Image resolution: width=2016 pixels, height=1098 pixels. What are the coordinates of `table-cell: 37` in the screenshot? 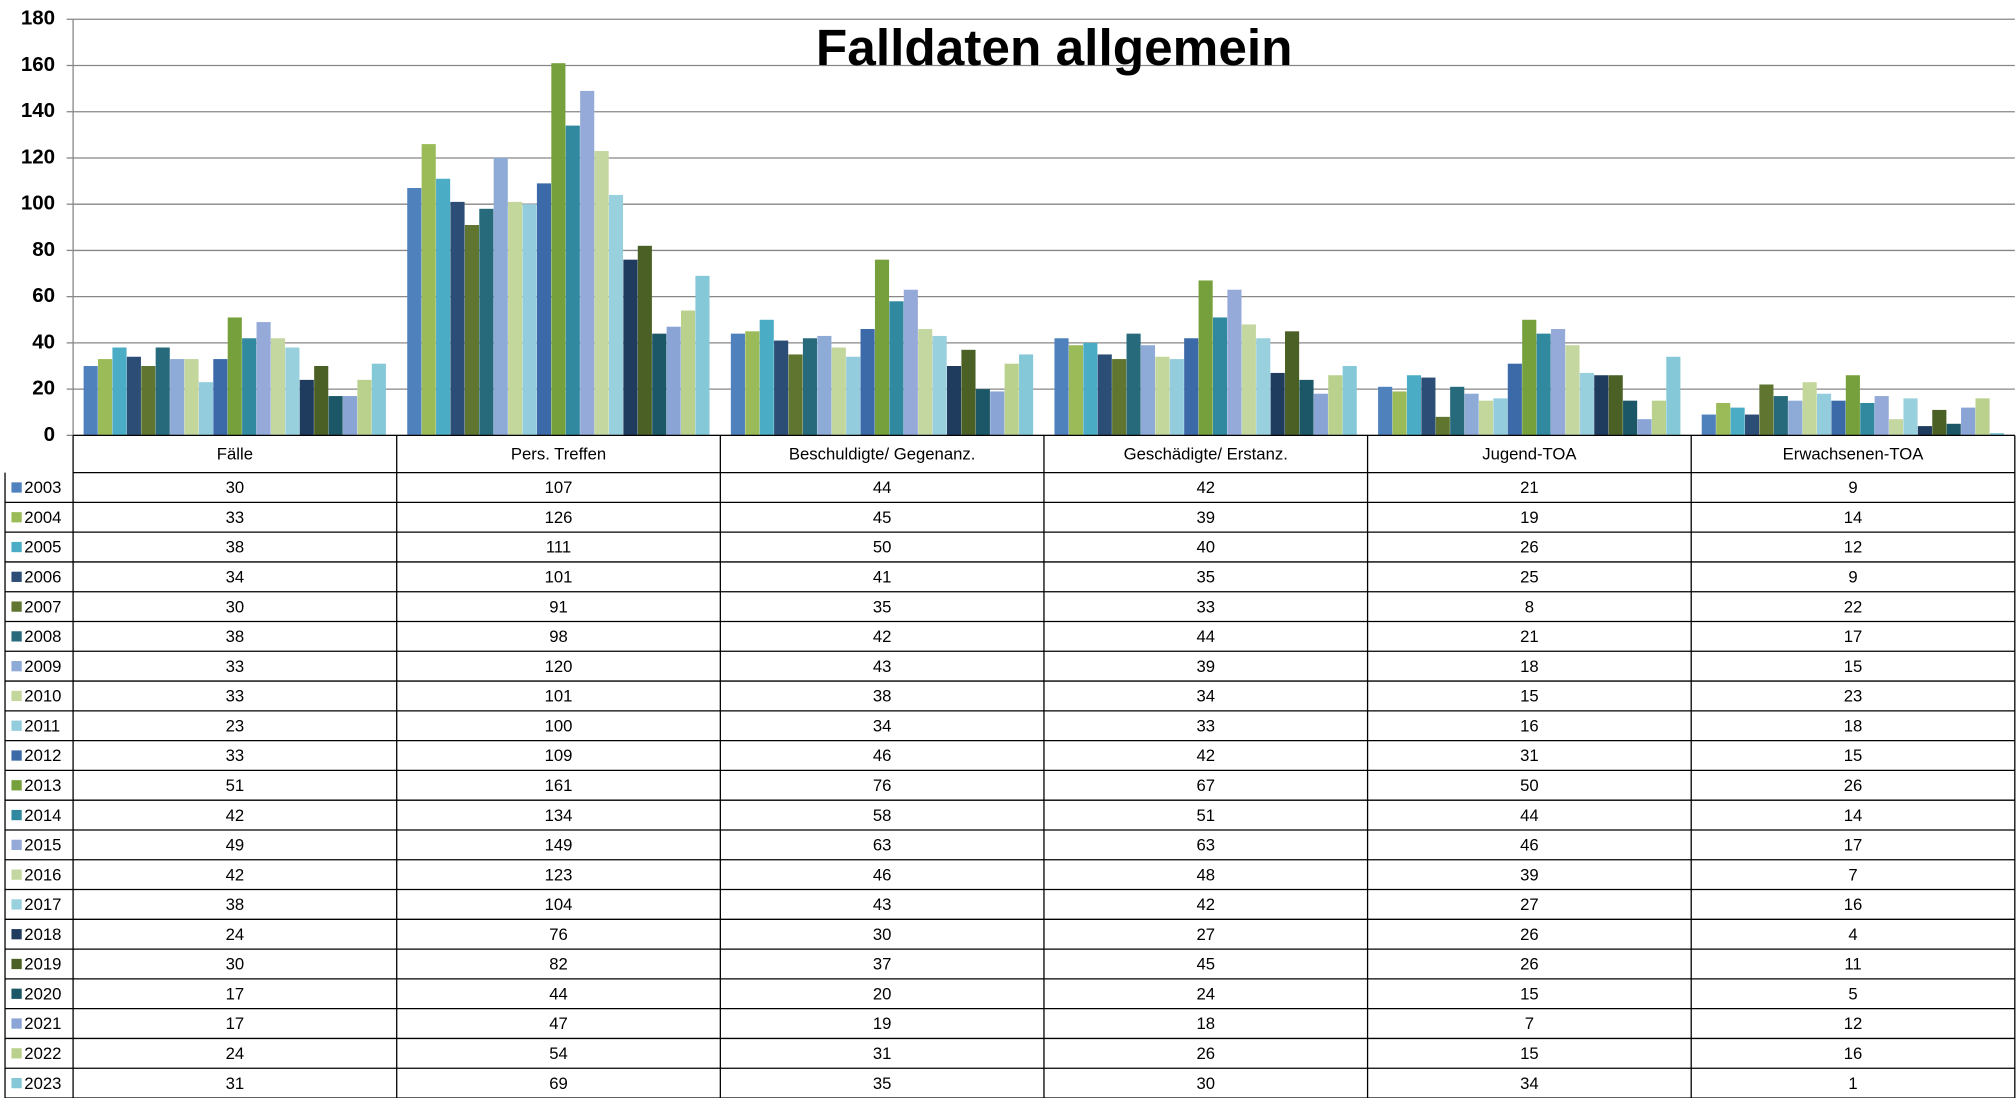 It's located at (882, 964).